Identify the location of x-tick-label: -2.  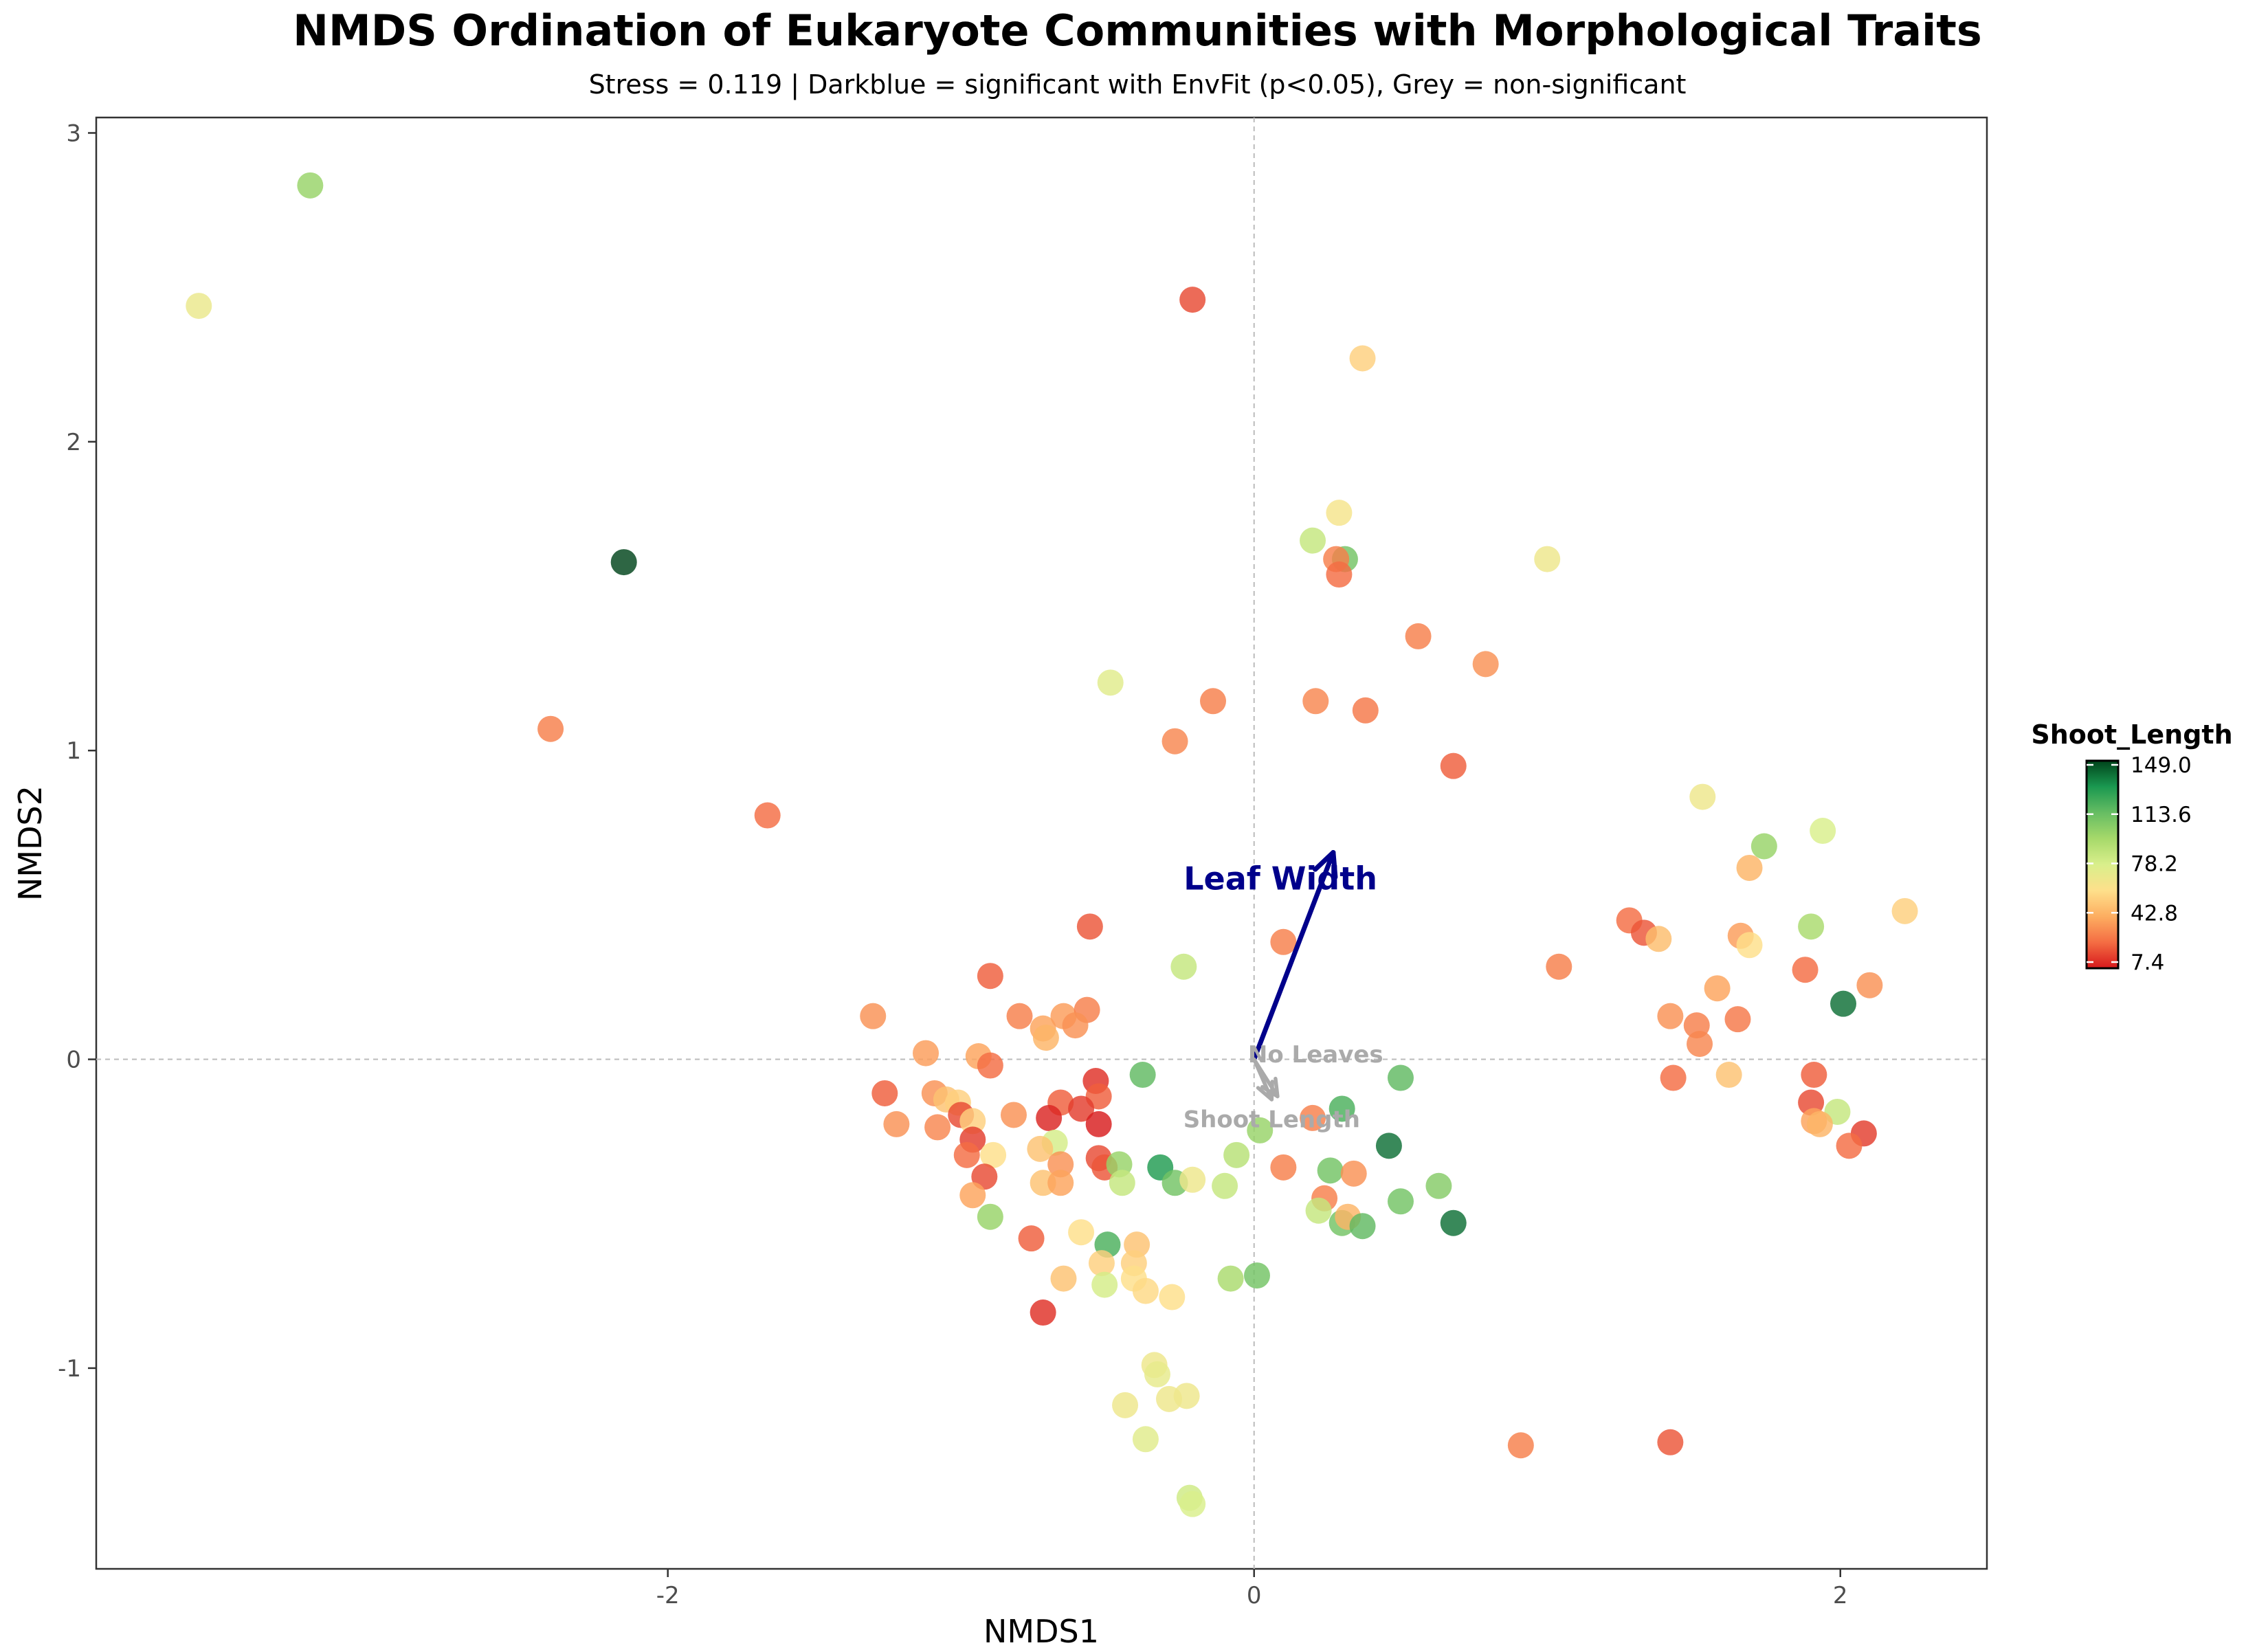
(668, 1595).